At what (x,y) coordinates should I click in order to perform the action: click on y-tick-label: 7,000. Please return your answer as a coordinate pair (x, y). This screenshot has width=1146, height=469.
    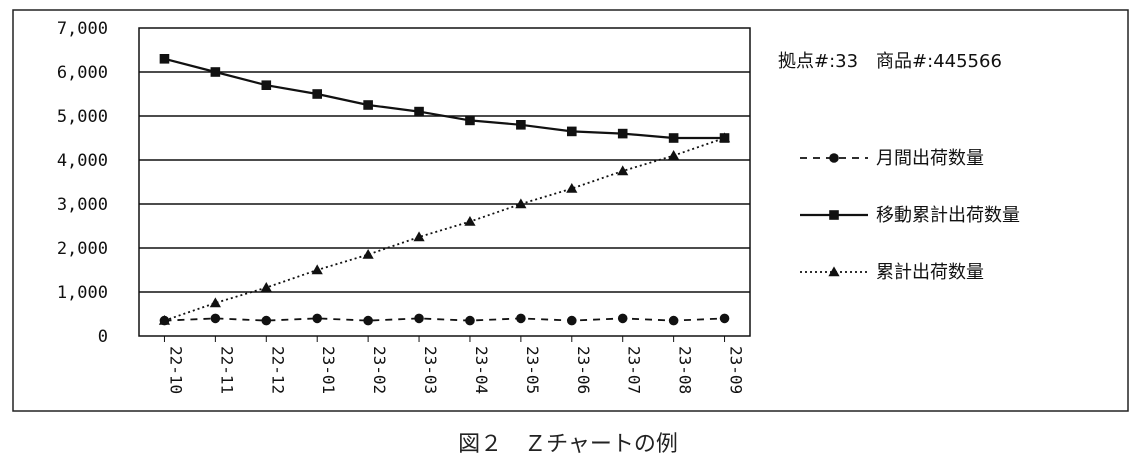
    Looking at the image, I should click on (82, 29).